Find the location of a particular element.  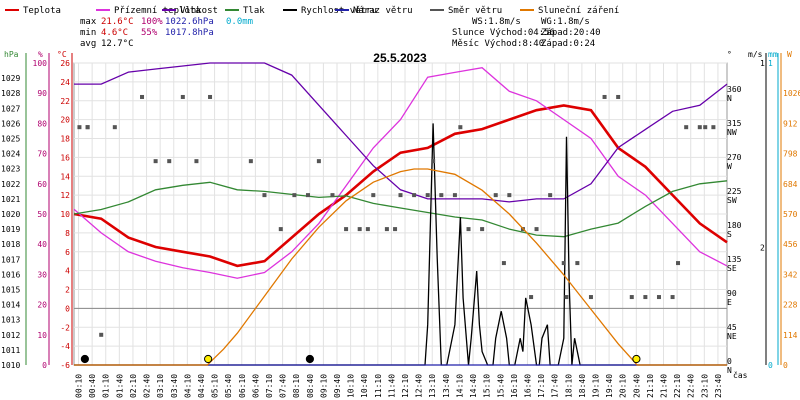

hpa-tick-label: 1022 is located at coordinates (10, 184).